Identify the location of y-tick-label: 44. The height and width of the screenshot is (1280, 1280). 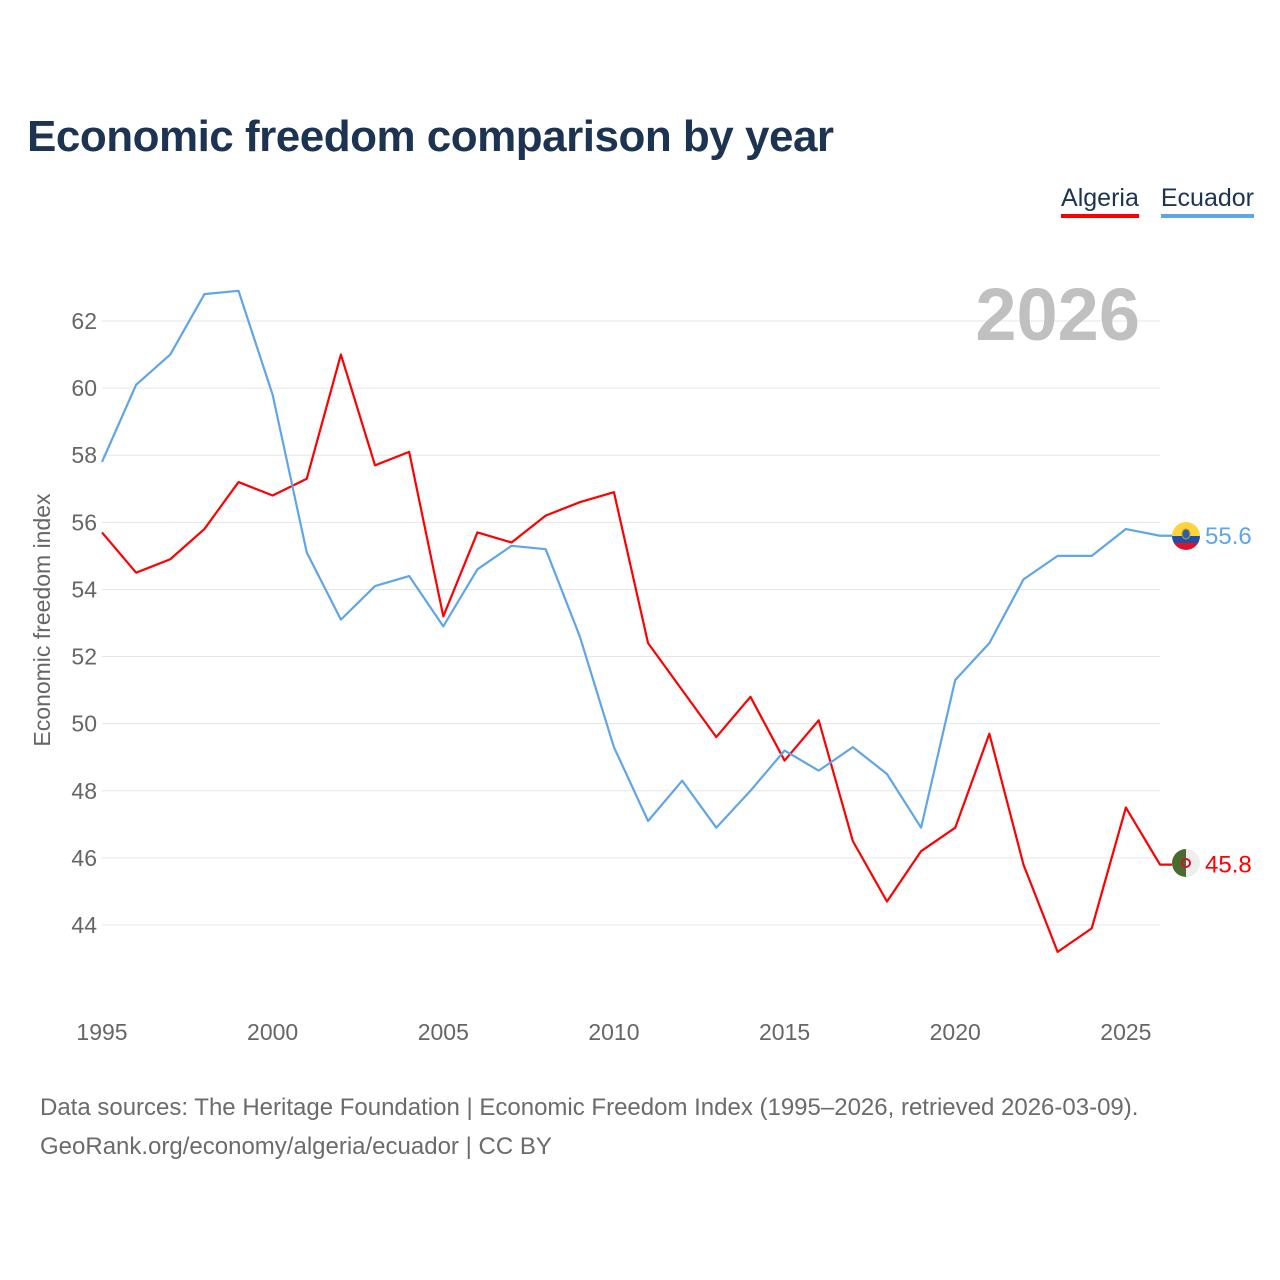
(84, 925).